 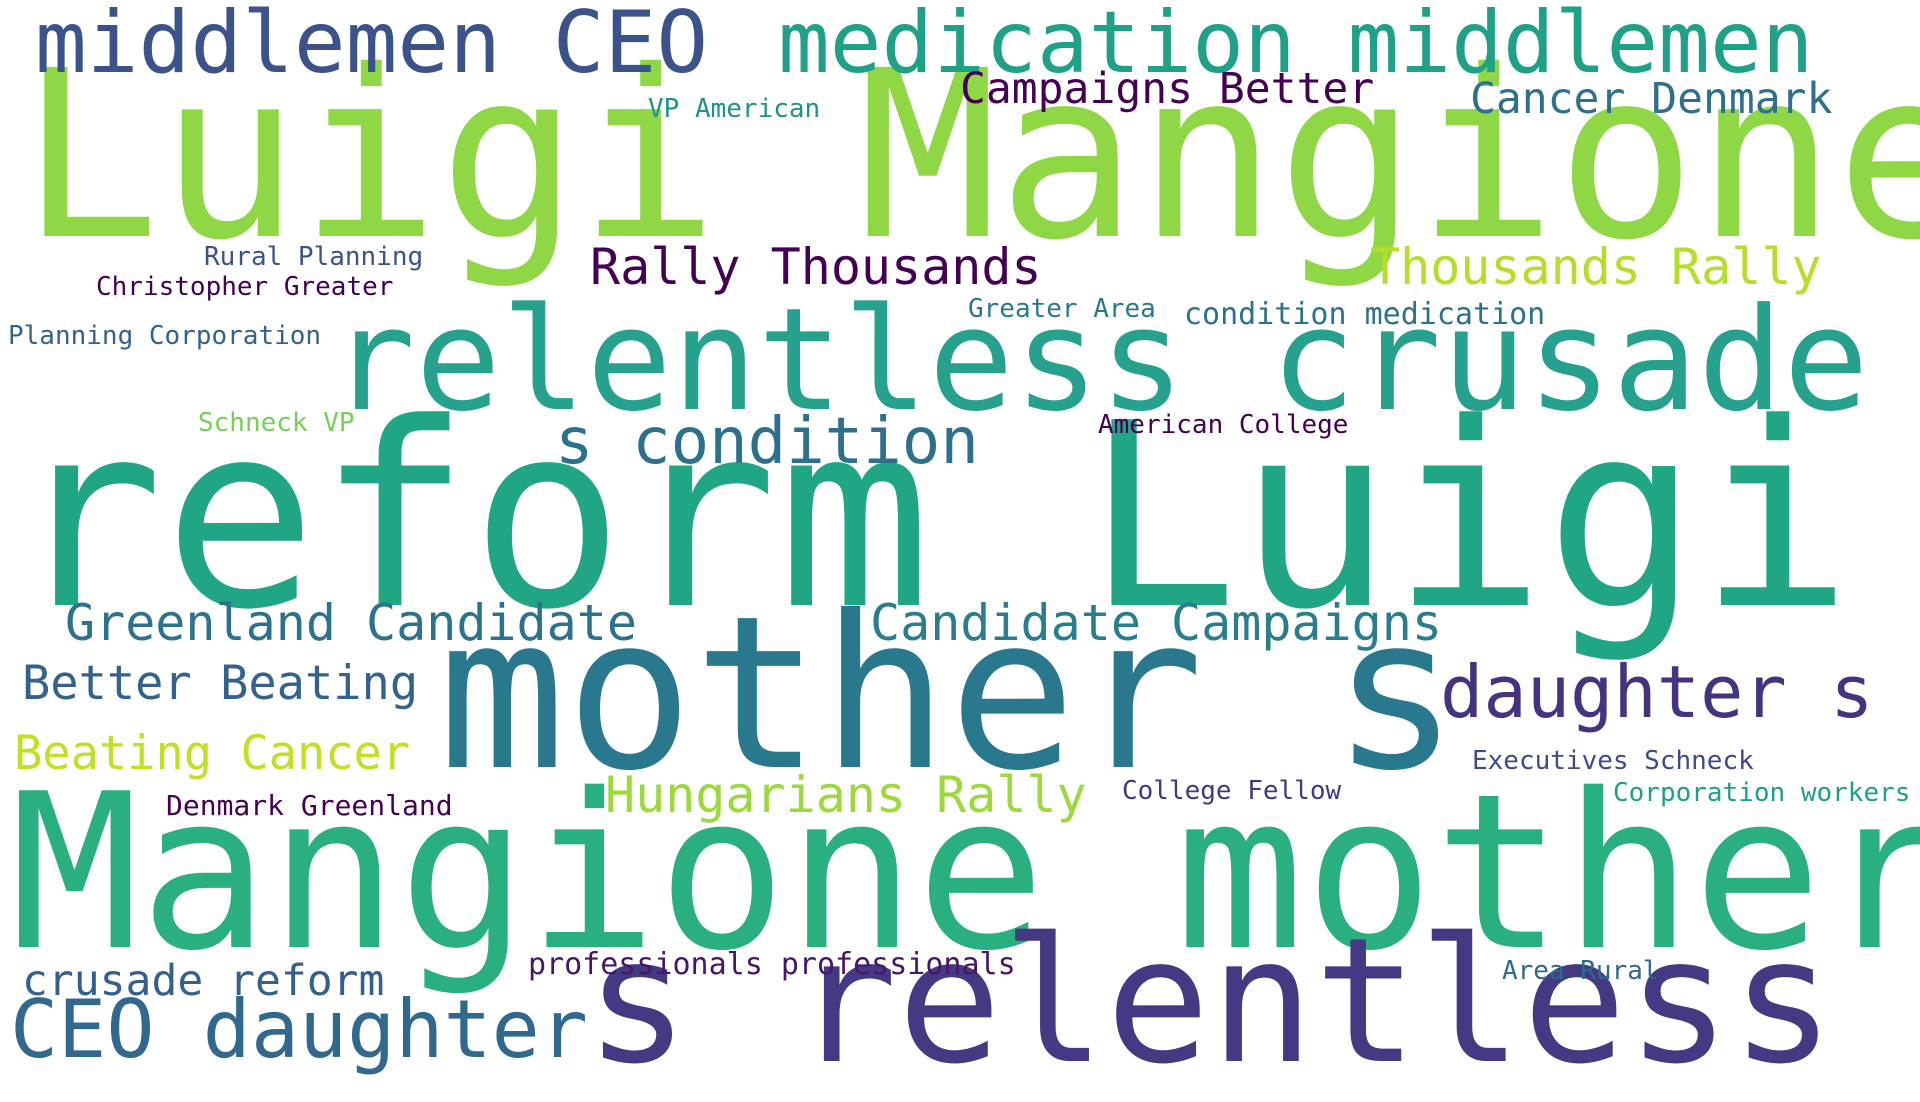 I want to click on word-professionals-professionals: professionals professionals, so click(x=772, y=964).